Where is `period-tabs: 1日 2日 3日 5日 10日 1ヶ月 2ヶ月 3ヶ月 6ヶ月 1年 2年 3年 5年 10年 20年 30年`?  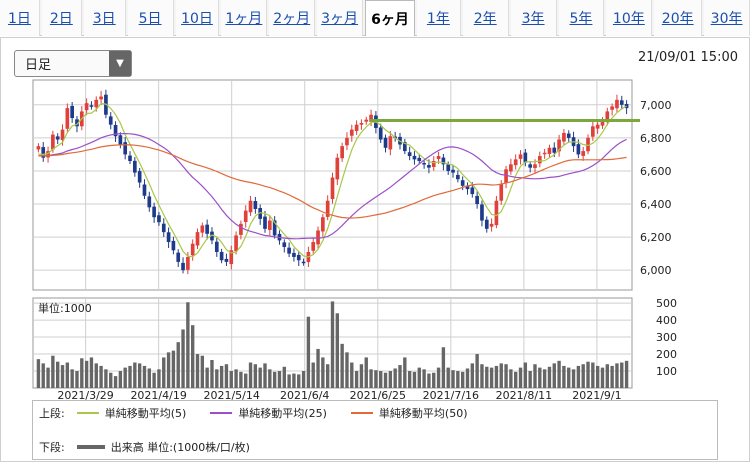 period-tabs: 1日 2日 3日 5日 10日 1ヶ月 2ヶ月 3ヶ月 6ヶ月 1年 2年 3年 5年 10年 20年 30年 is located at coordinates (375, 18).